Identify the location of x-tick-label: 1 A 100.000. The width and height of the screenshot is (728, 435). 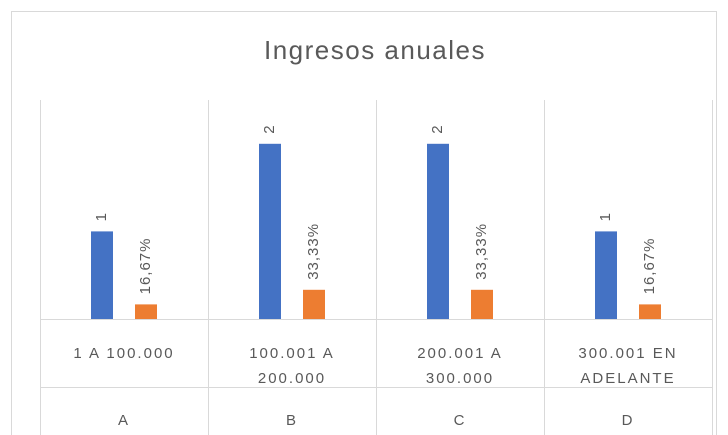
(124, 353).